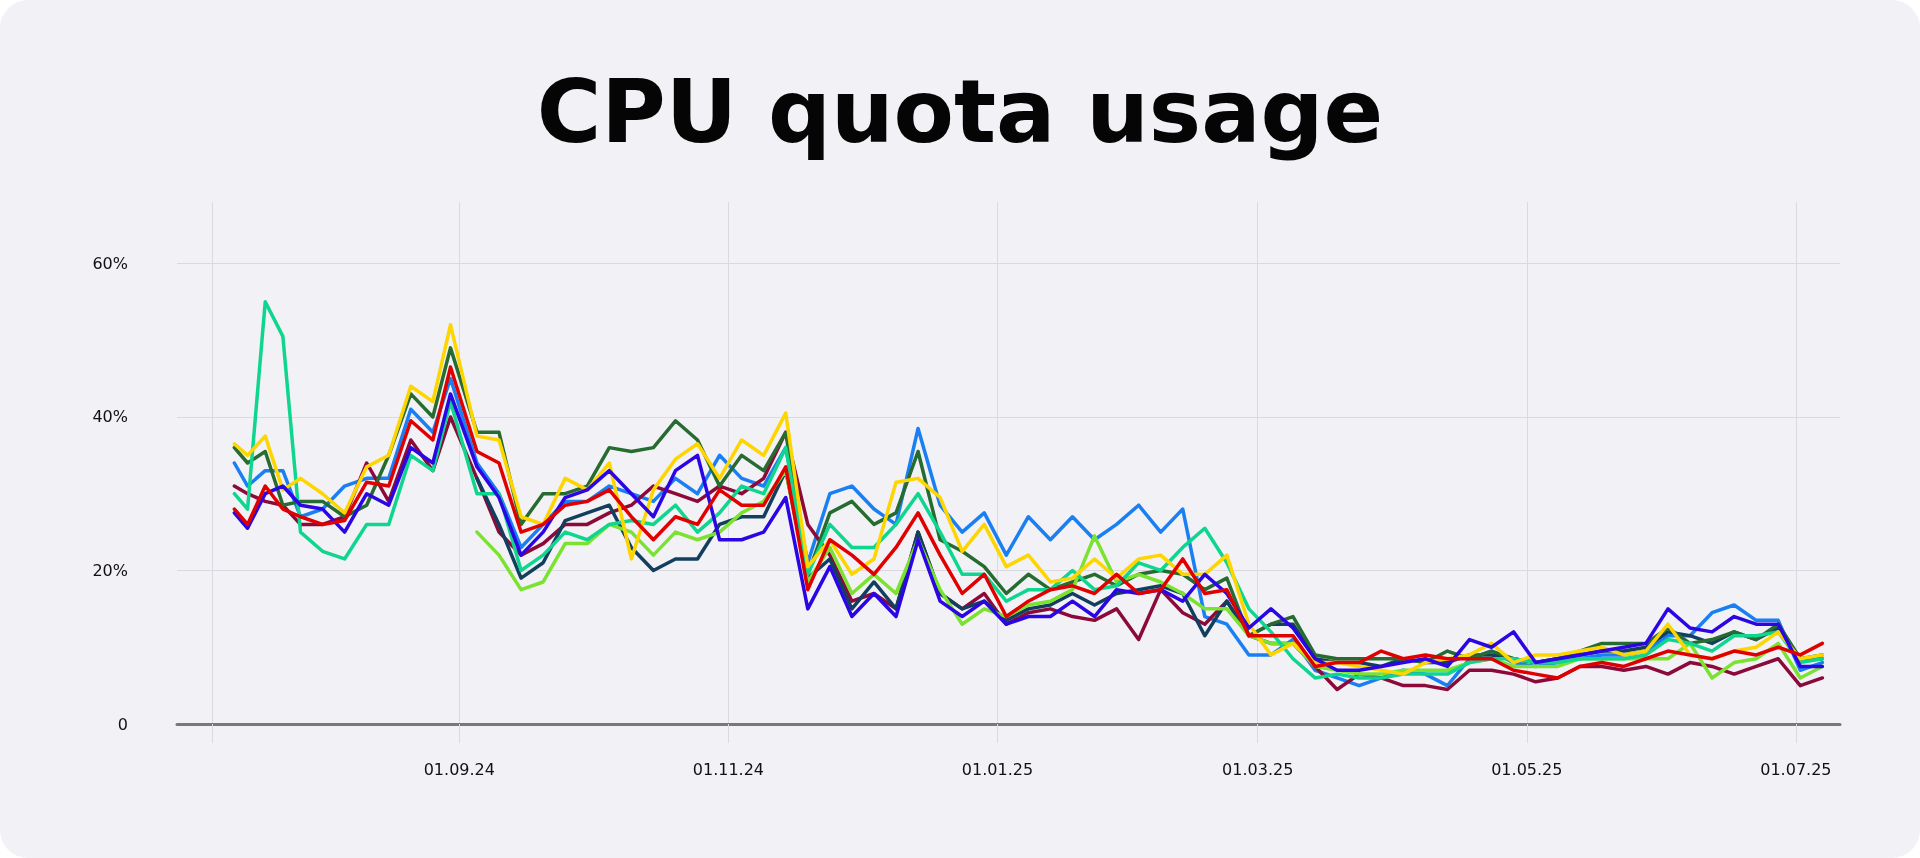 This screenshot has width=1920, height=858. What do you see at coordinates (1527, 769) in the screenshot?
I see `x-tick-label: 01.05.25` at bounding box center [1527, 769].